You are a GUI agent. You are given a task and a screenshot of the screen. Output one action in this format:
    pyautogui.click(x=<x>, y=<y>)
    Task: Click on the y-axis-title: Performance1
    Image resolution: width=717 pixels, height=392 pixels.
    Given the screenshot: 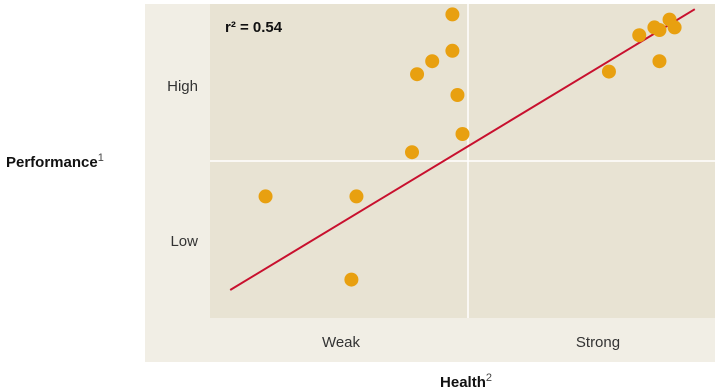 What is the action you would take?
    pyautogui.click(x=55, y=161)
    